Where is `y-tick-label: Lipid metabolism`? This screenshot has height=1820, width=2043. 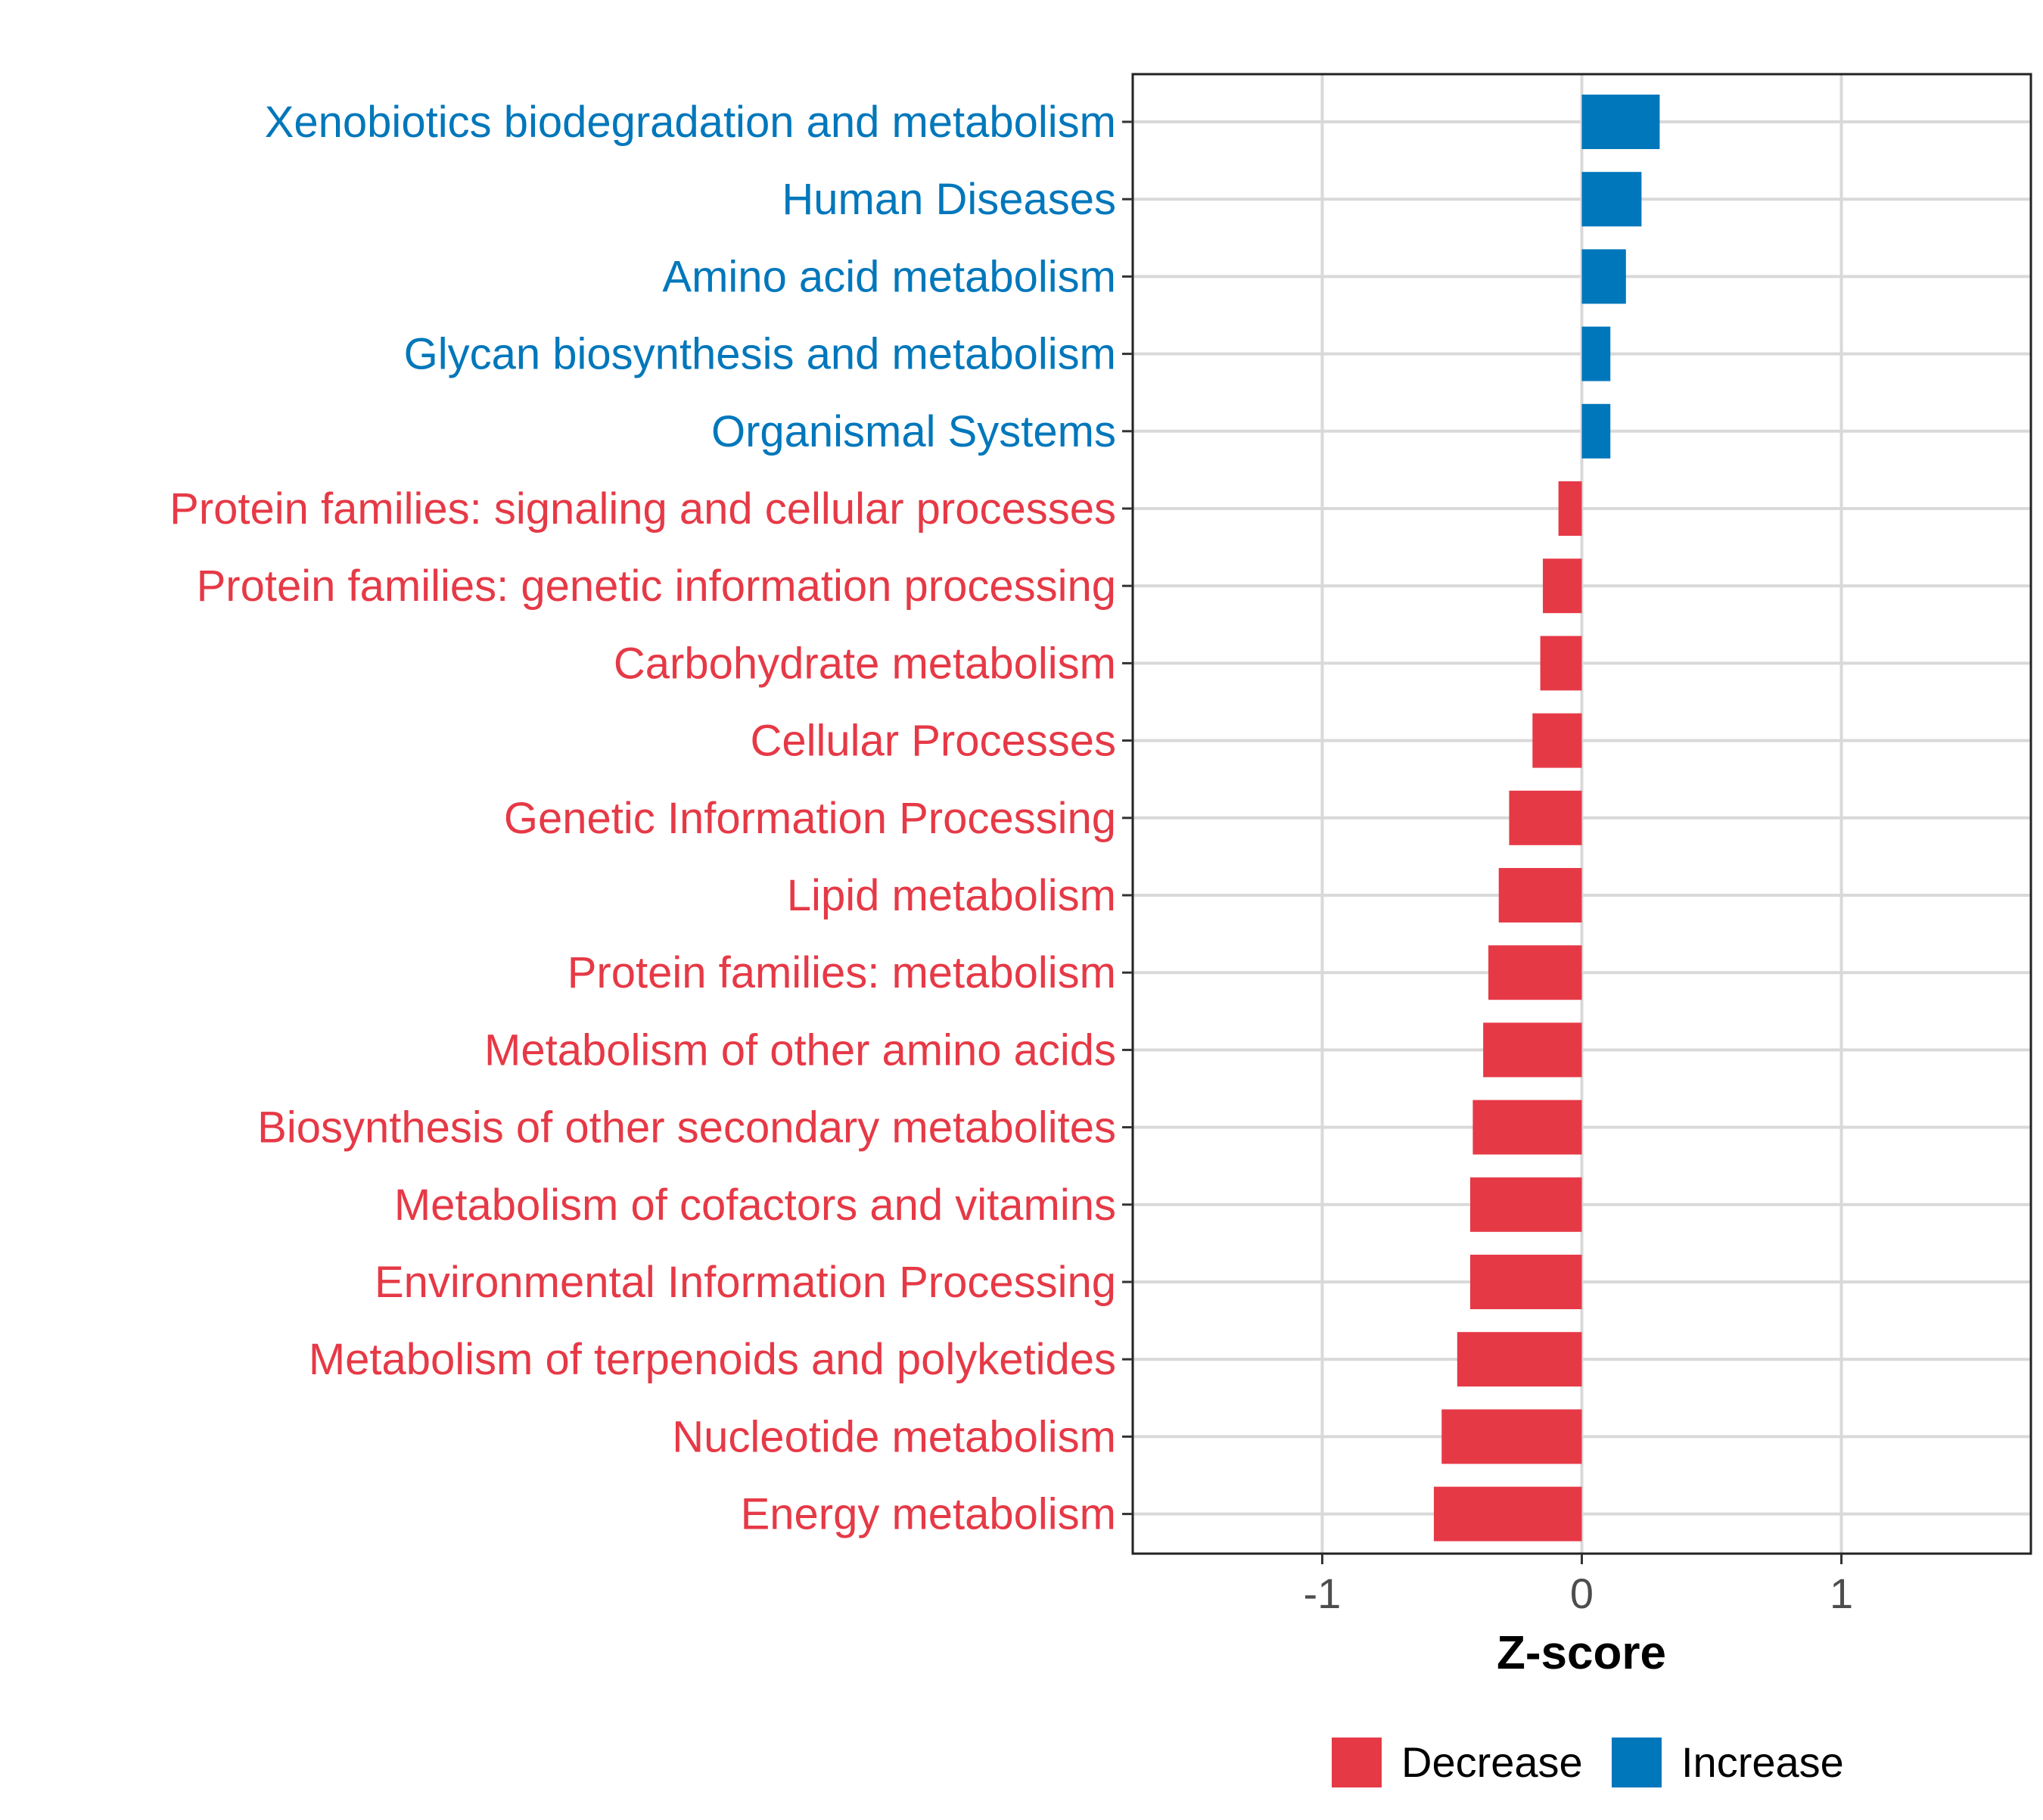
y-tick-label: Lipid metabolism is located at coordinates (951, 896).